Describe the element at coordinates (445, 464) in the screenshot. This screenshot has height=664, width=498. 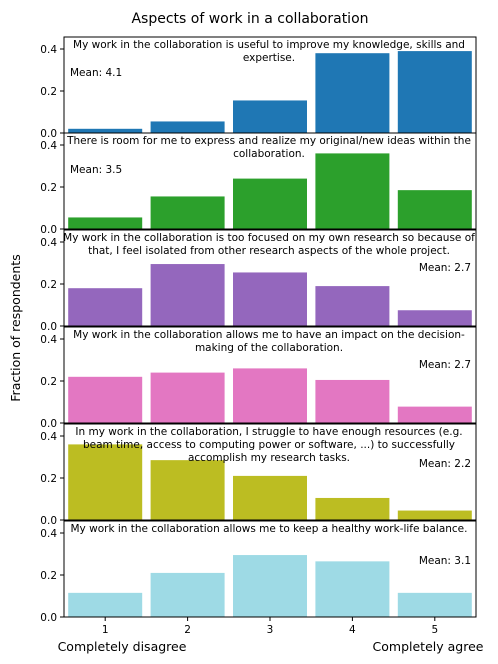
I see `panel-mean-label: Mean: 2.2` at that location.